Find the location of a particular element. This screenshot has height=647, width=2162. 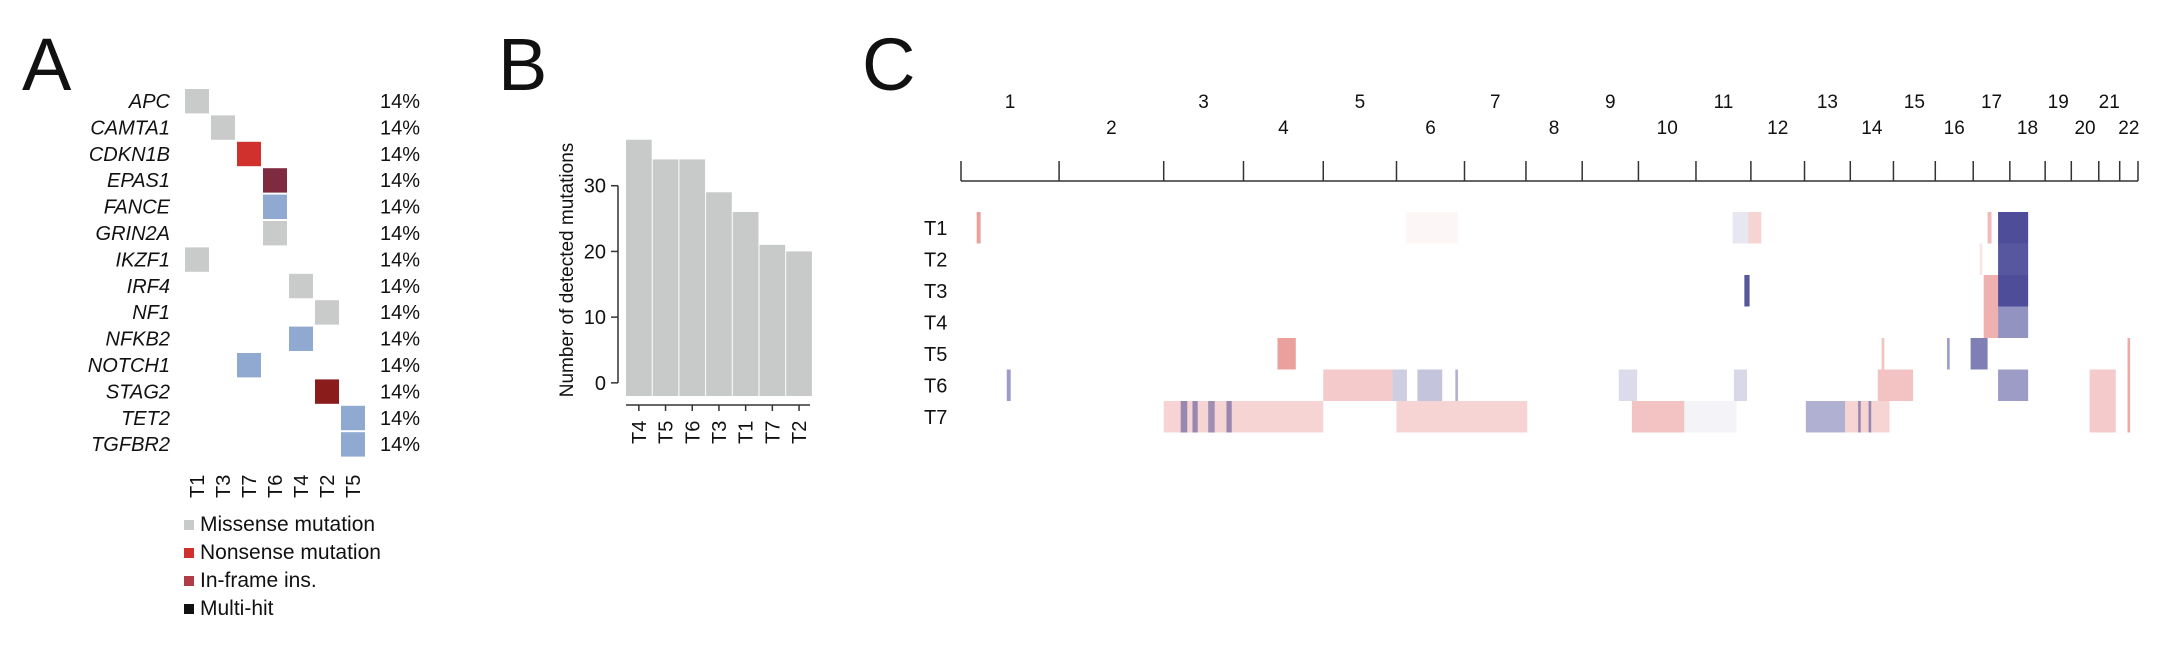

x-tick-label-t2: T2 is located at coordinates (800, 432).